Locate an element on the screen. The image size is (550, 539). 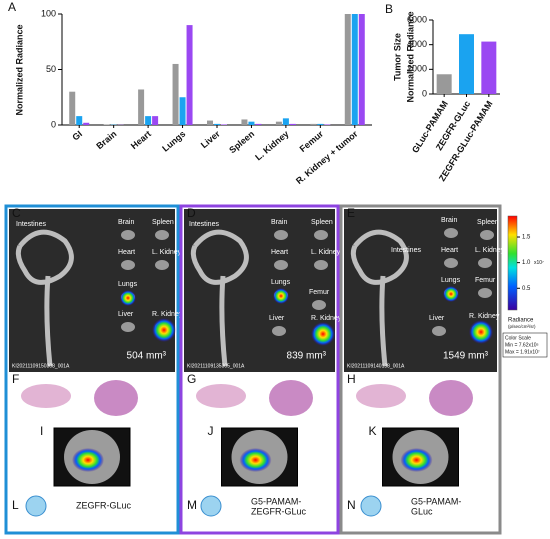
colorbar-units: (p/sec/cm²/sr) is located at coordinates (522, 326).